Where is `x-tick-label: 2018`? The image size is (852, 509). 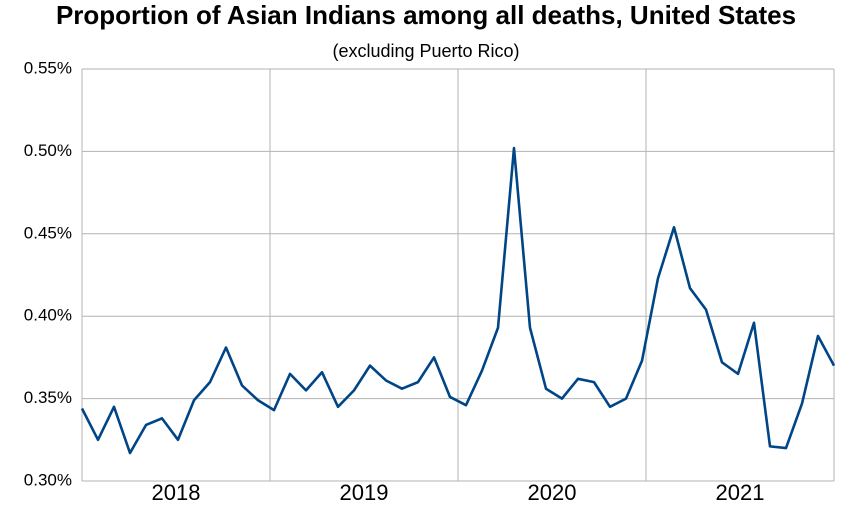
x-tick-label: 2018 is located at coordinates (176, 492).